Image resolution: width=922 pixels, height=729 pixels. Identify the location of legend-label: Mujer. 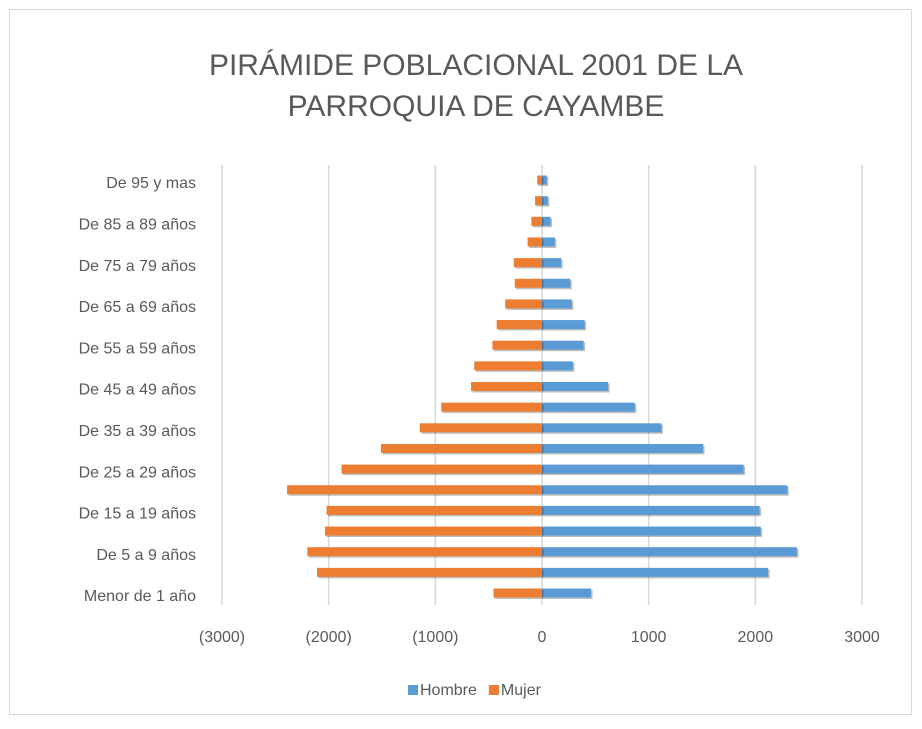
(521, 690).